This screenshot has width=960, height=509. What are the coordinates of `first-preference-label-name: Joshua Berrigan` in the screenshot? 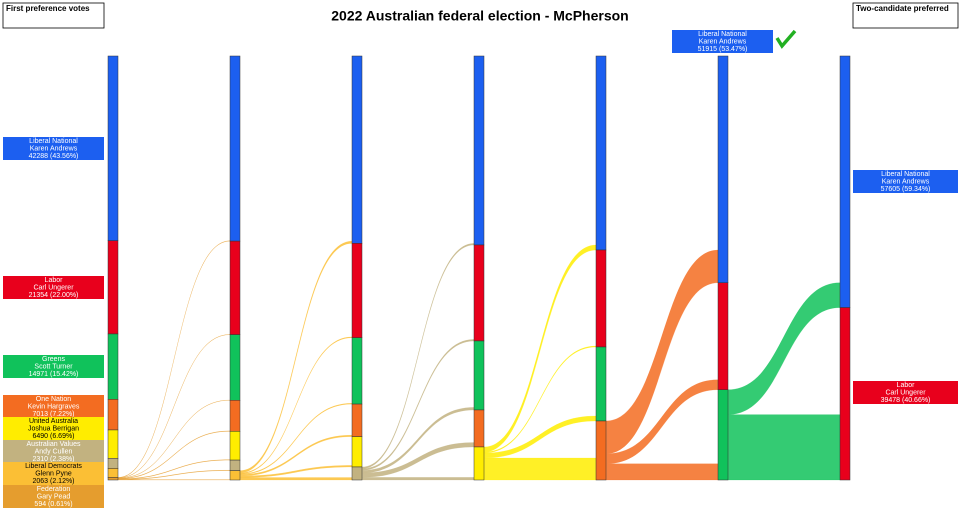 It's located at (53, 428).